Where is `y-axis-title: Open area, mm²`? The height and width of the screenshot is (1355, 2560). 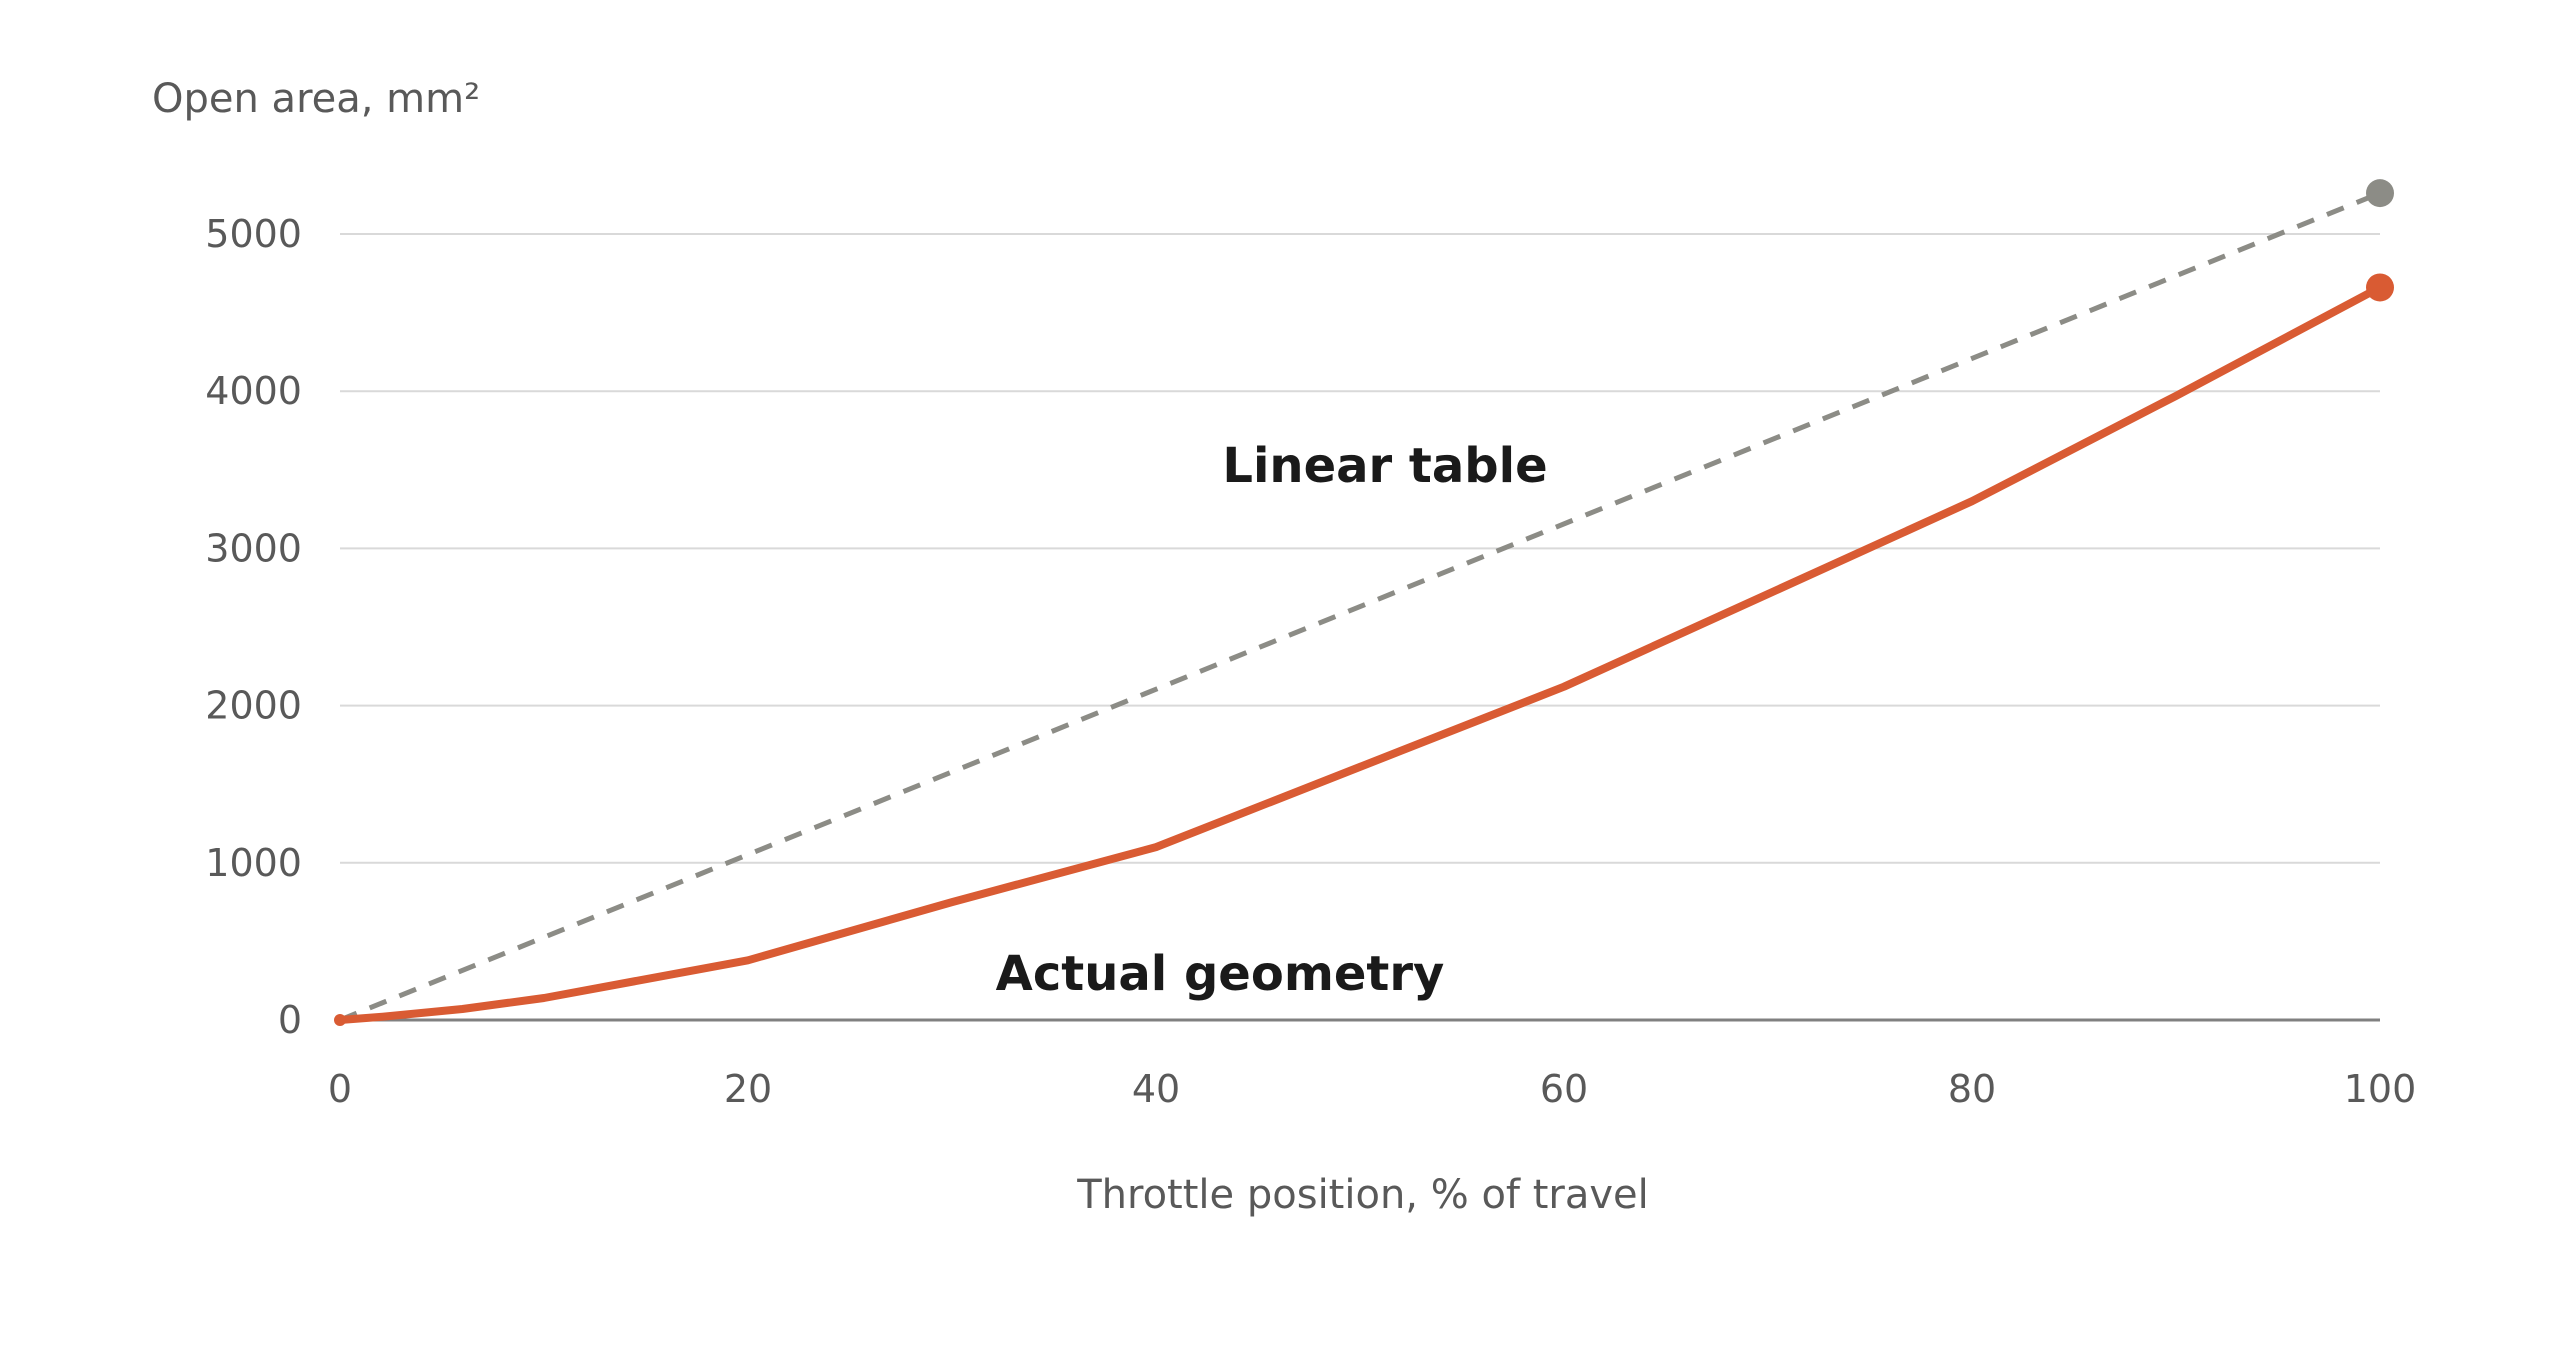 y-axis-title: Open area, mm² is located at coordinates (316, 99).